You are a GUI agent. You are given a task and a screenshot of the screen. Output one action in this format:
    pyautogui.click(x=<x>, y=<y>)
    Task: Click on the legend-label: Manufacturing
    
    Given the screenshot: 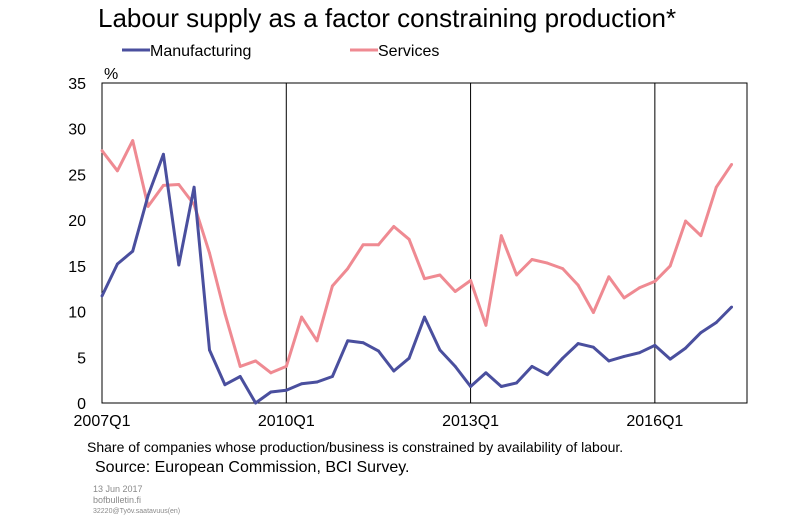 What is the action you would take?
    pyautogui.click(x=200, y=51)
    